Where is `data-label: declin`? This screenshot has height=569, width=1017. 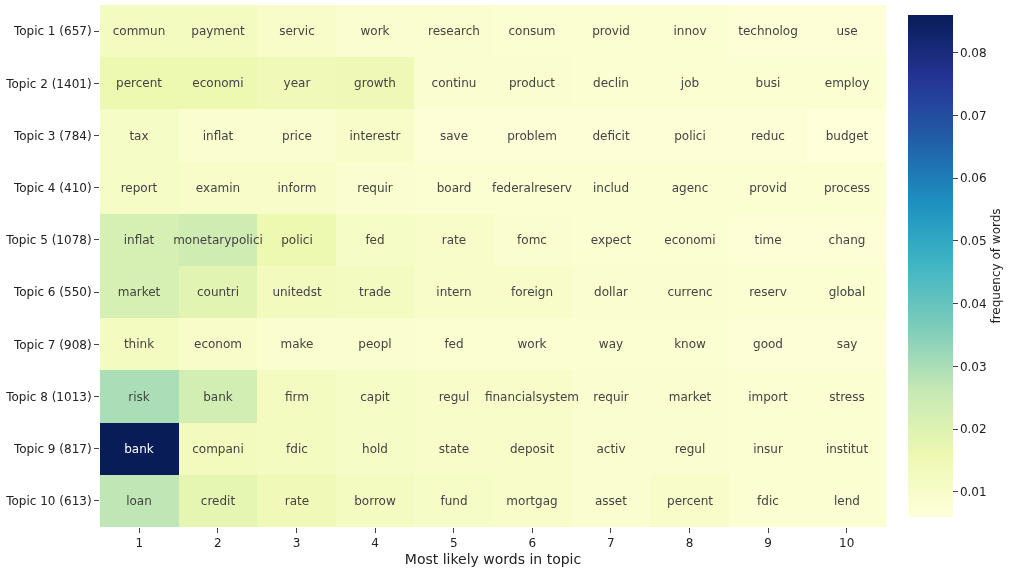 data-label: declin is located at coordinates (611, 83).